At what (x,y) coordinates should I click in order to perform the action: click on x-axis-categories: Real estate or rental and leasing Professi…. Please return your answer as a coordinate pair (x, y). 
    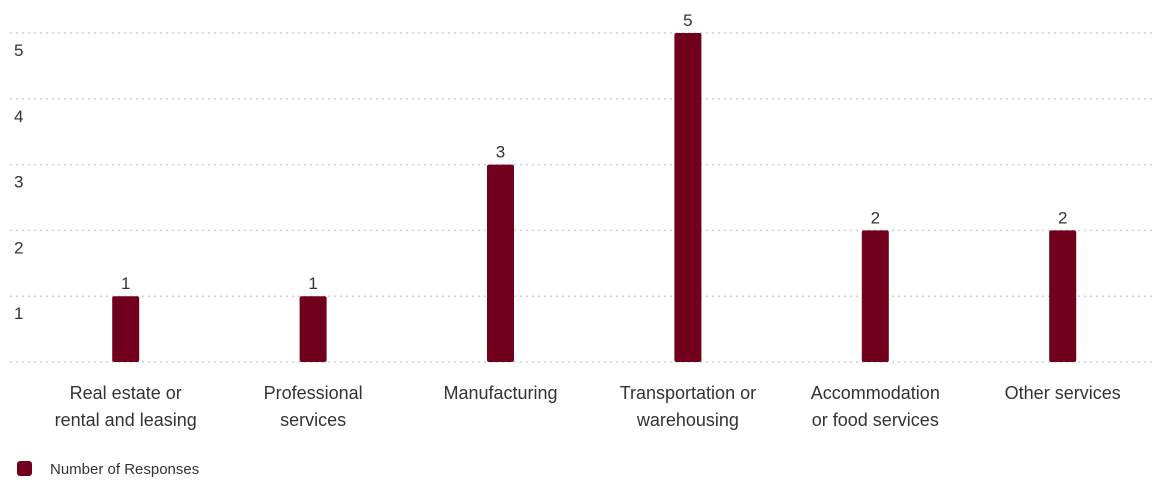
    Looking at the image, I should click on (588, 406).